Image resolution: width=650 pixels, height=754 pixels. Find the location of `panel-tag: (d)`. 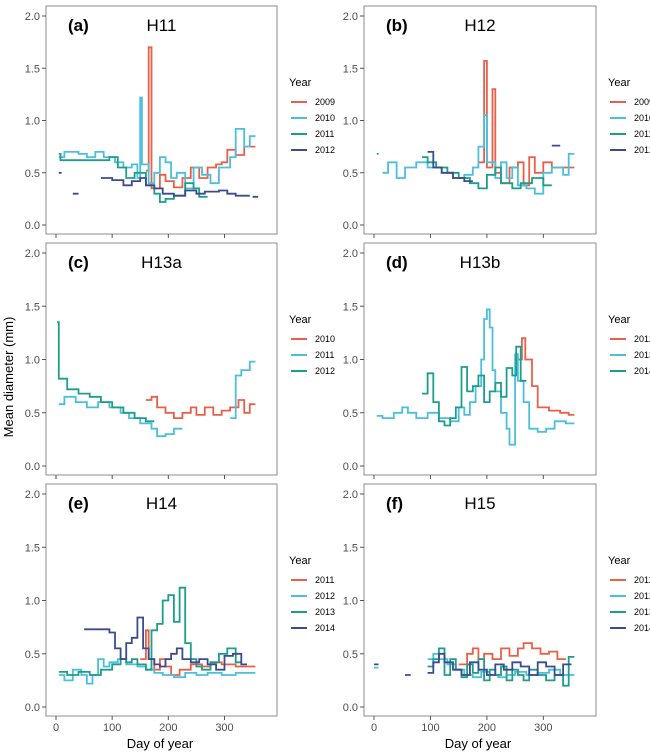

panel-tag: (d) is located at coordinates (397, 262).